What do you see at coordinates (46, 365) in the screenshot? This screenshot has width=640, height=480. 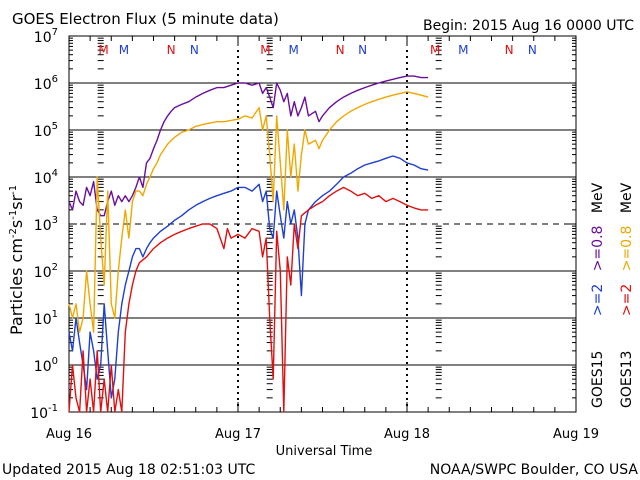 I see `y-tick-label: 10⁰` at bounding box center [46, 365].